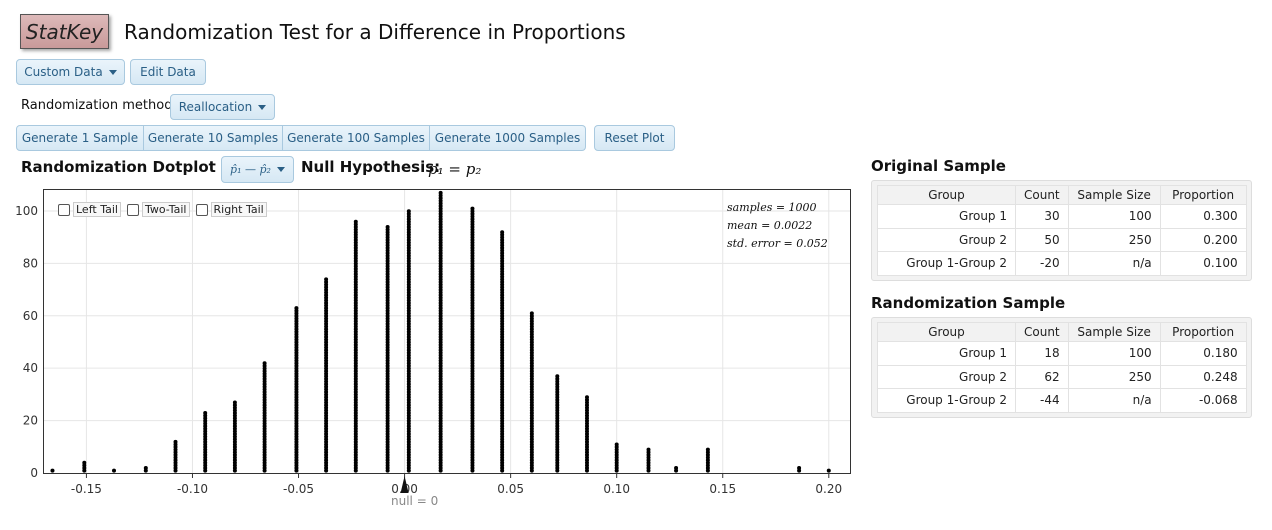 Image resolution: width=1272 pixels, height=530 pixels. I want to click on proportion-cell: 0.300, so click(1203, 216).